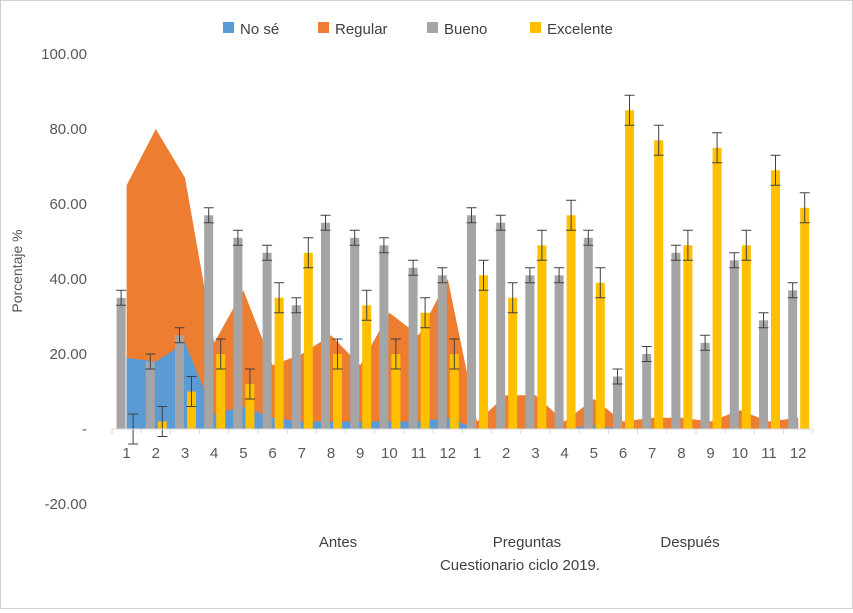 The width and height of the screenshot is (853, 613). What do you see at coordinates (64, 54) in the screenshot?
I see `y-tick-label: 100.00` at bounding box center [64, 54].